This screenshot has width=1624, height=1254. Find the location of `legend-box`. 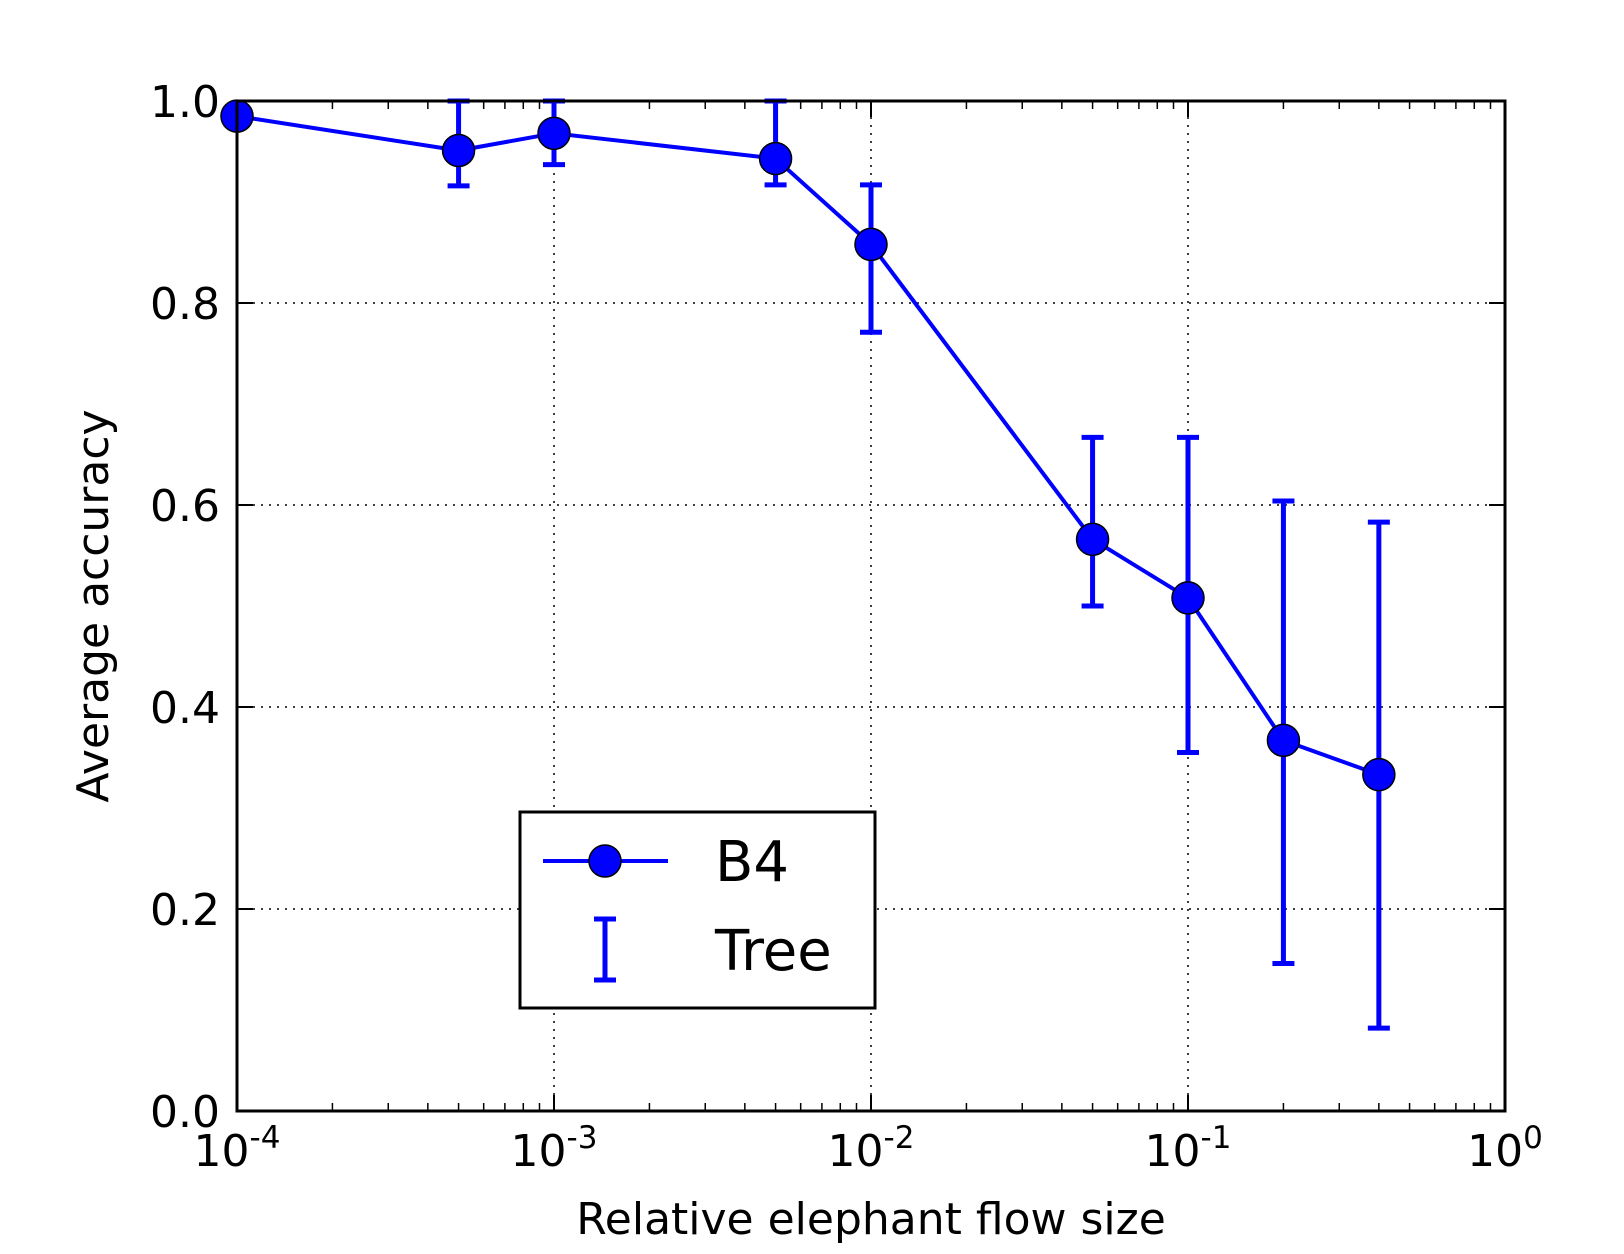

legend-box is located at coordinates (697, 910).